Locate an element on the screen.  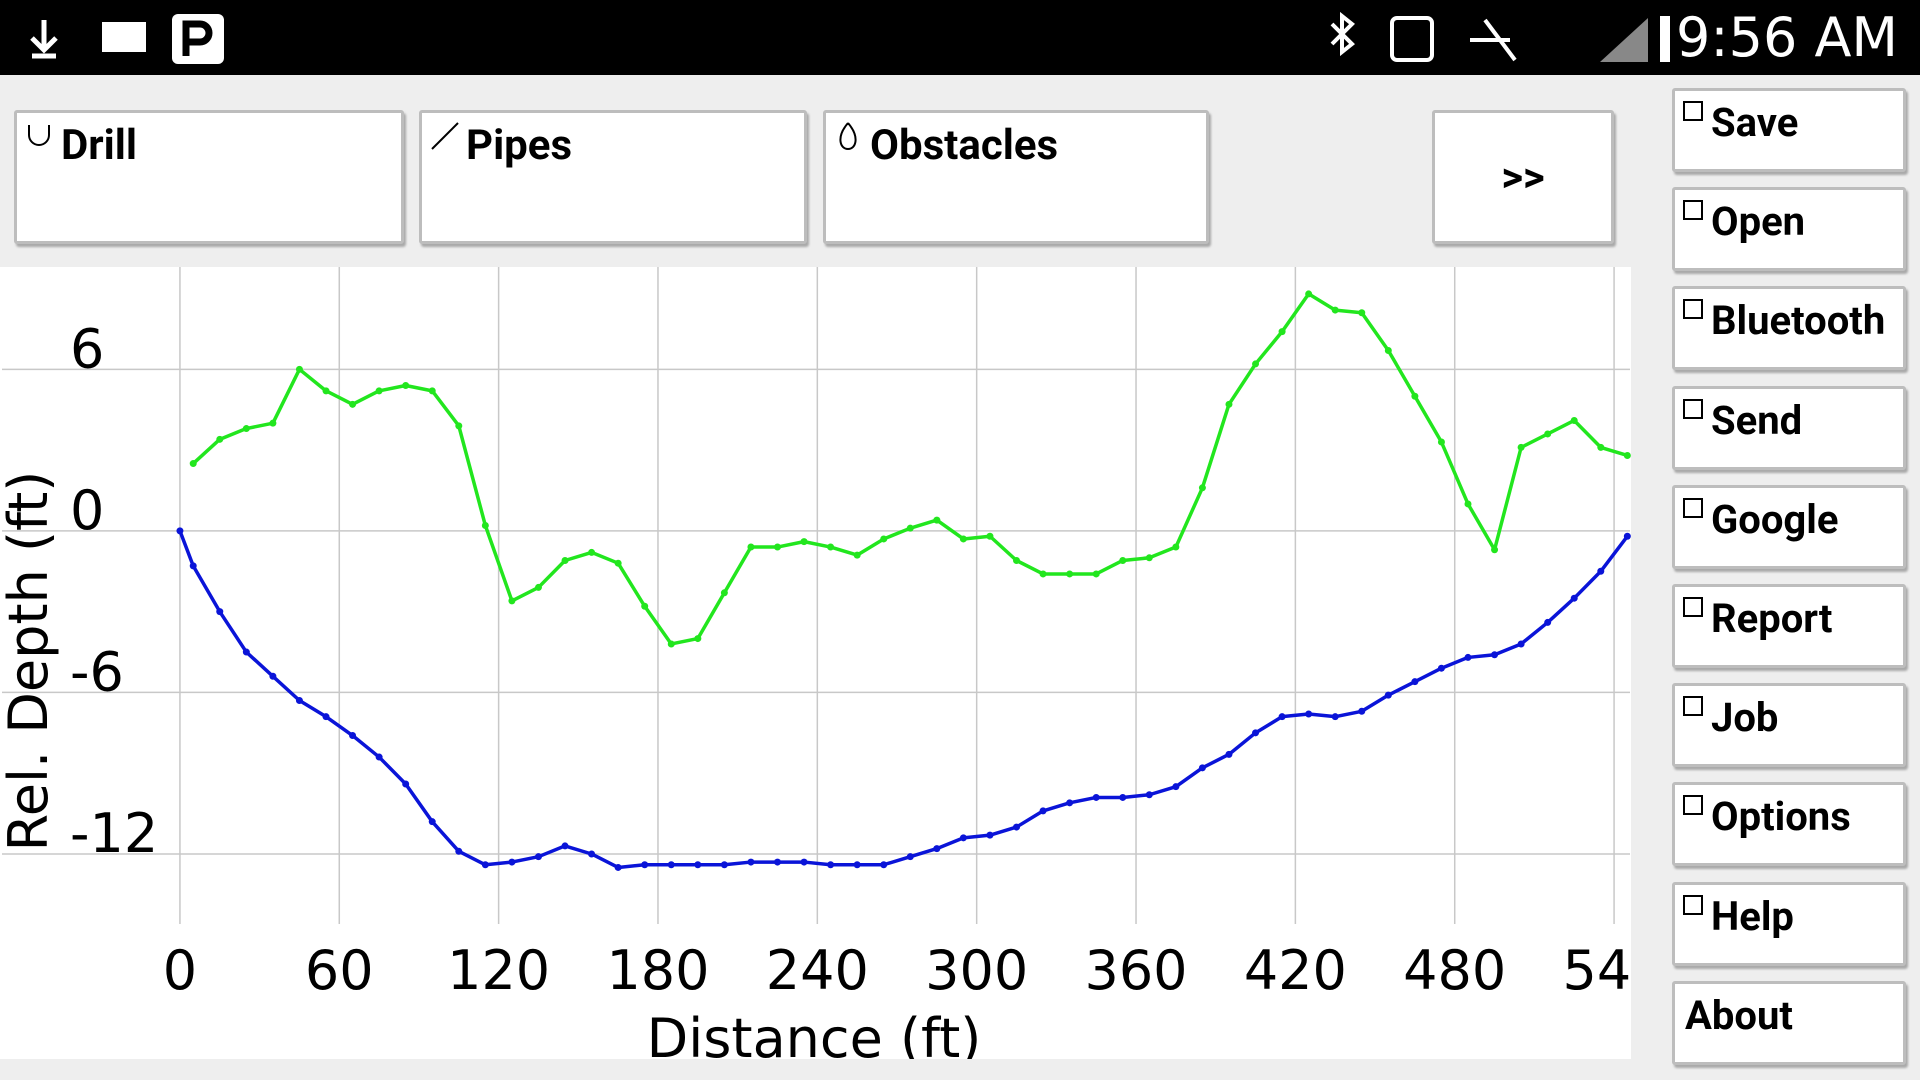
y-tick-label: -6 is located at coordinates (97, 671).